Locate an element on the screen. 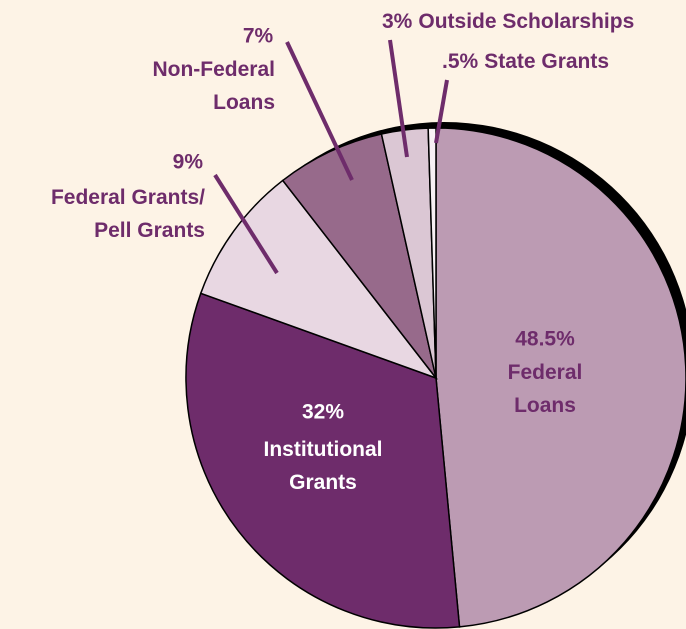  category-label: Non-Federal Loans is located at coordinates (213, 86).